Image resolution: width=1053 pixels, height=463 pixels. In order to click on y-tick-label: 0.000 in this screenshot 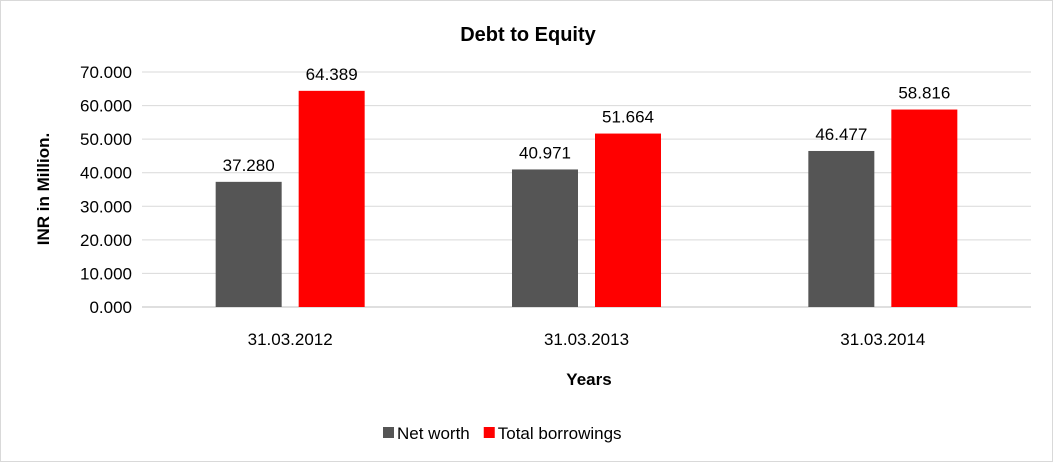, I will do `click(110, 307)`.